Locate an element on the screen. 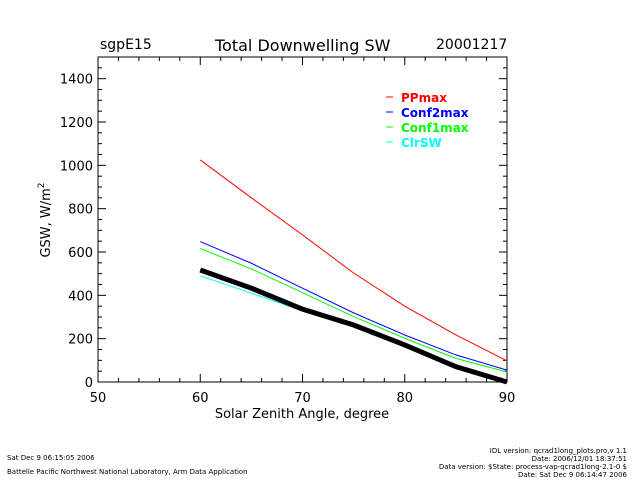  footer-timestamp: Sat Dec 9 06:15:05 2006 is located at coordinates (51, 458).